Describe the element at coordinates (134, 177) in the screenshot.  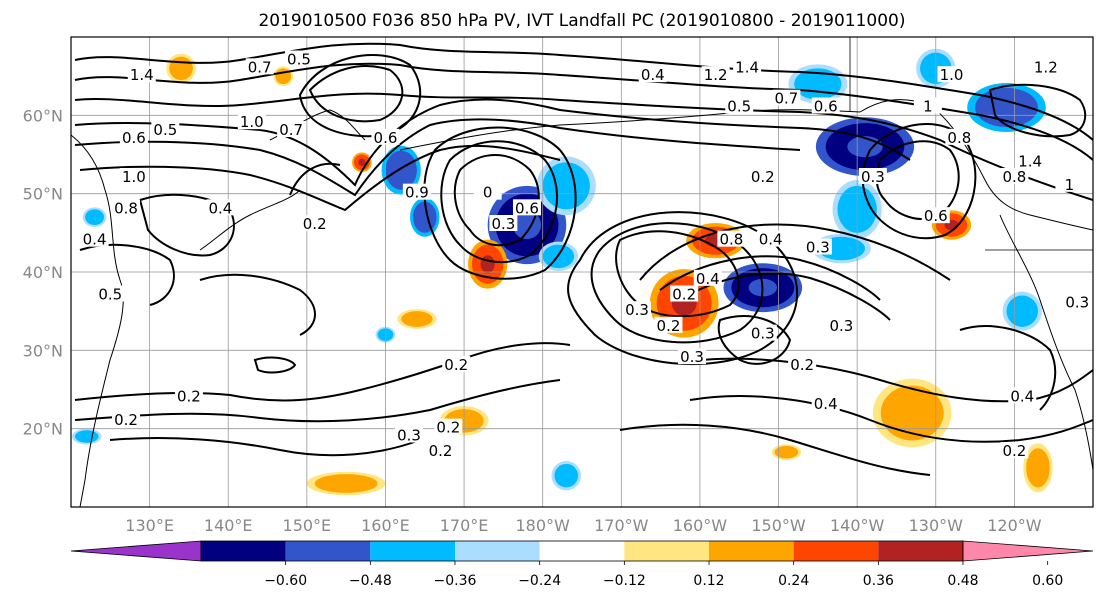
I see `contour-label-7: 1.0` at that location.